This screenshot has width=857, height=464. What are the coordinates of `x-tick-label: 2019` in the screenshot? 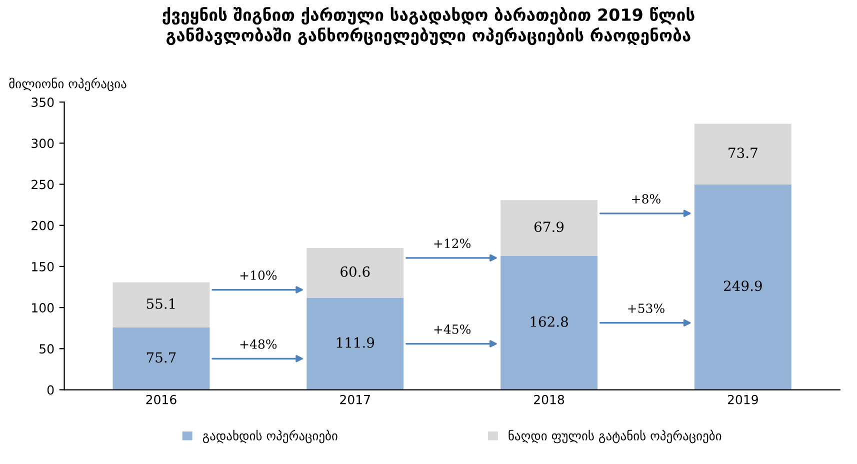 It's located at (743, 399).